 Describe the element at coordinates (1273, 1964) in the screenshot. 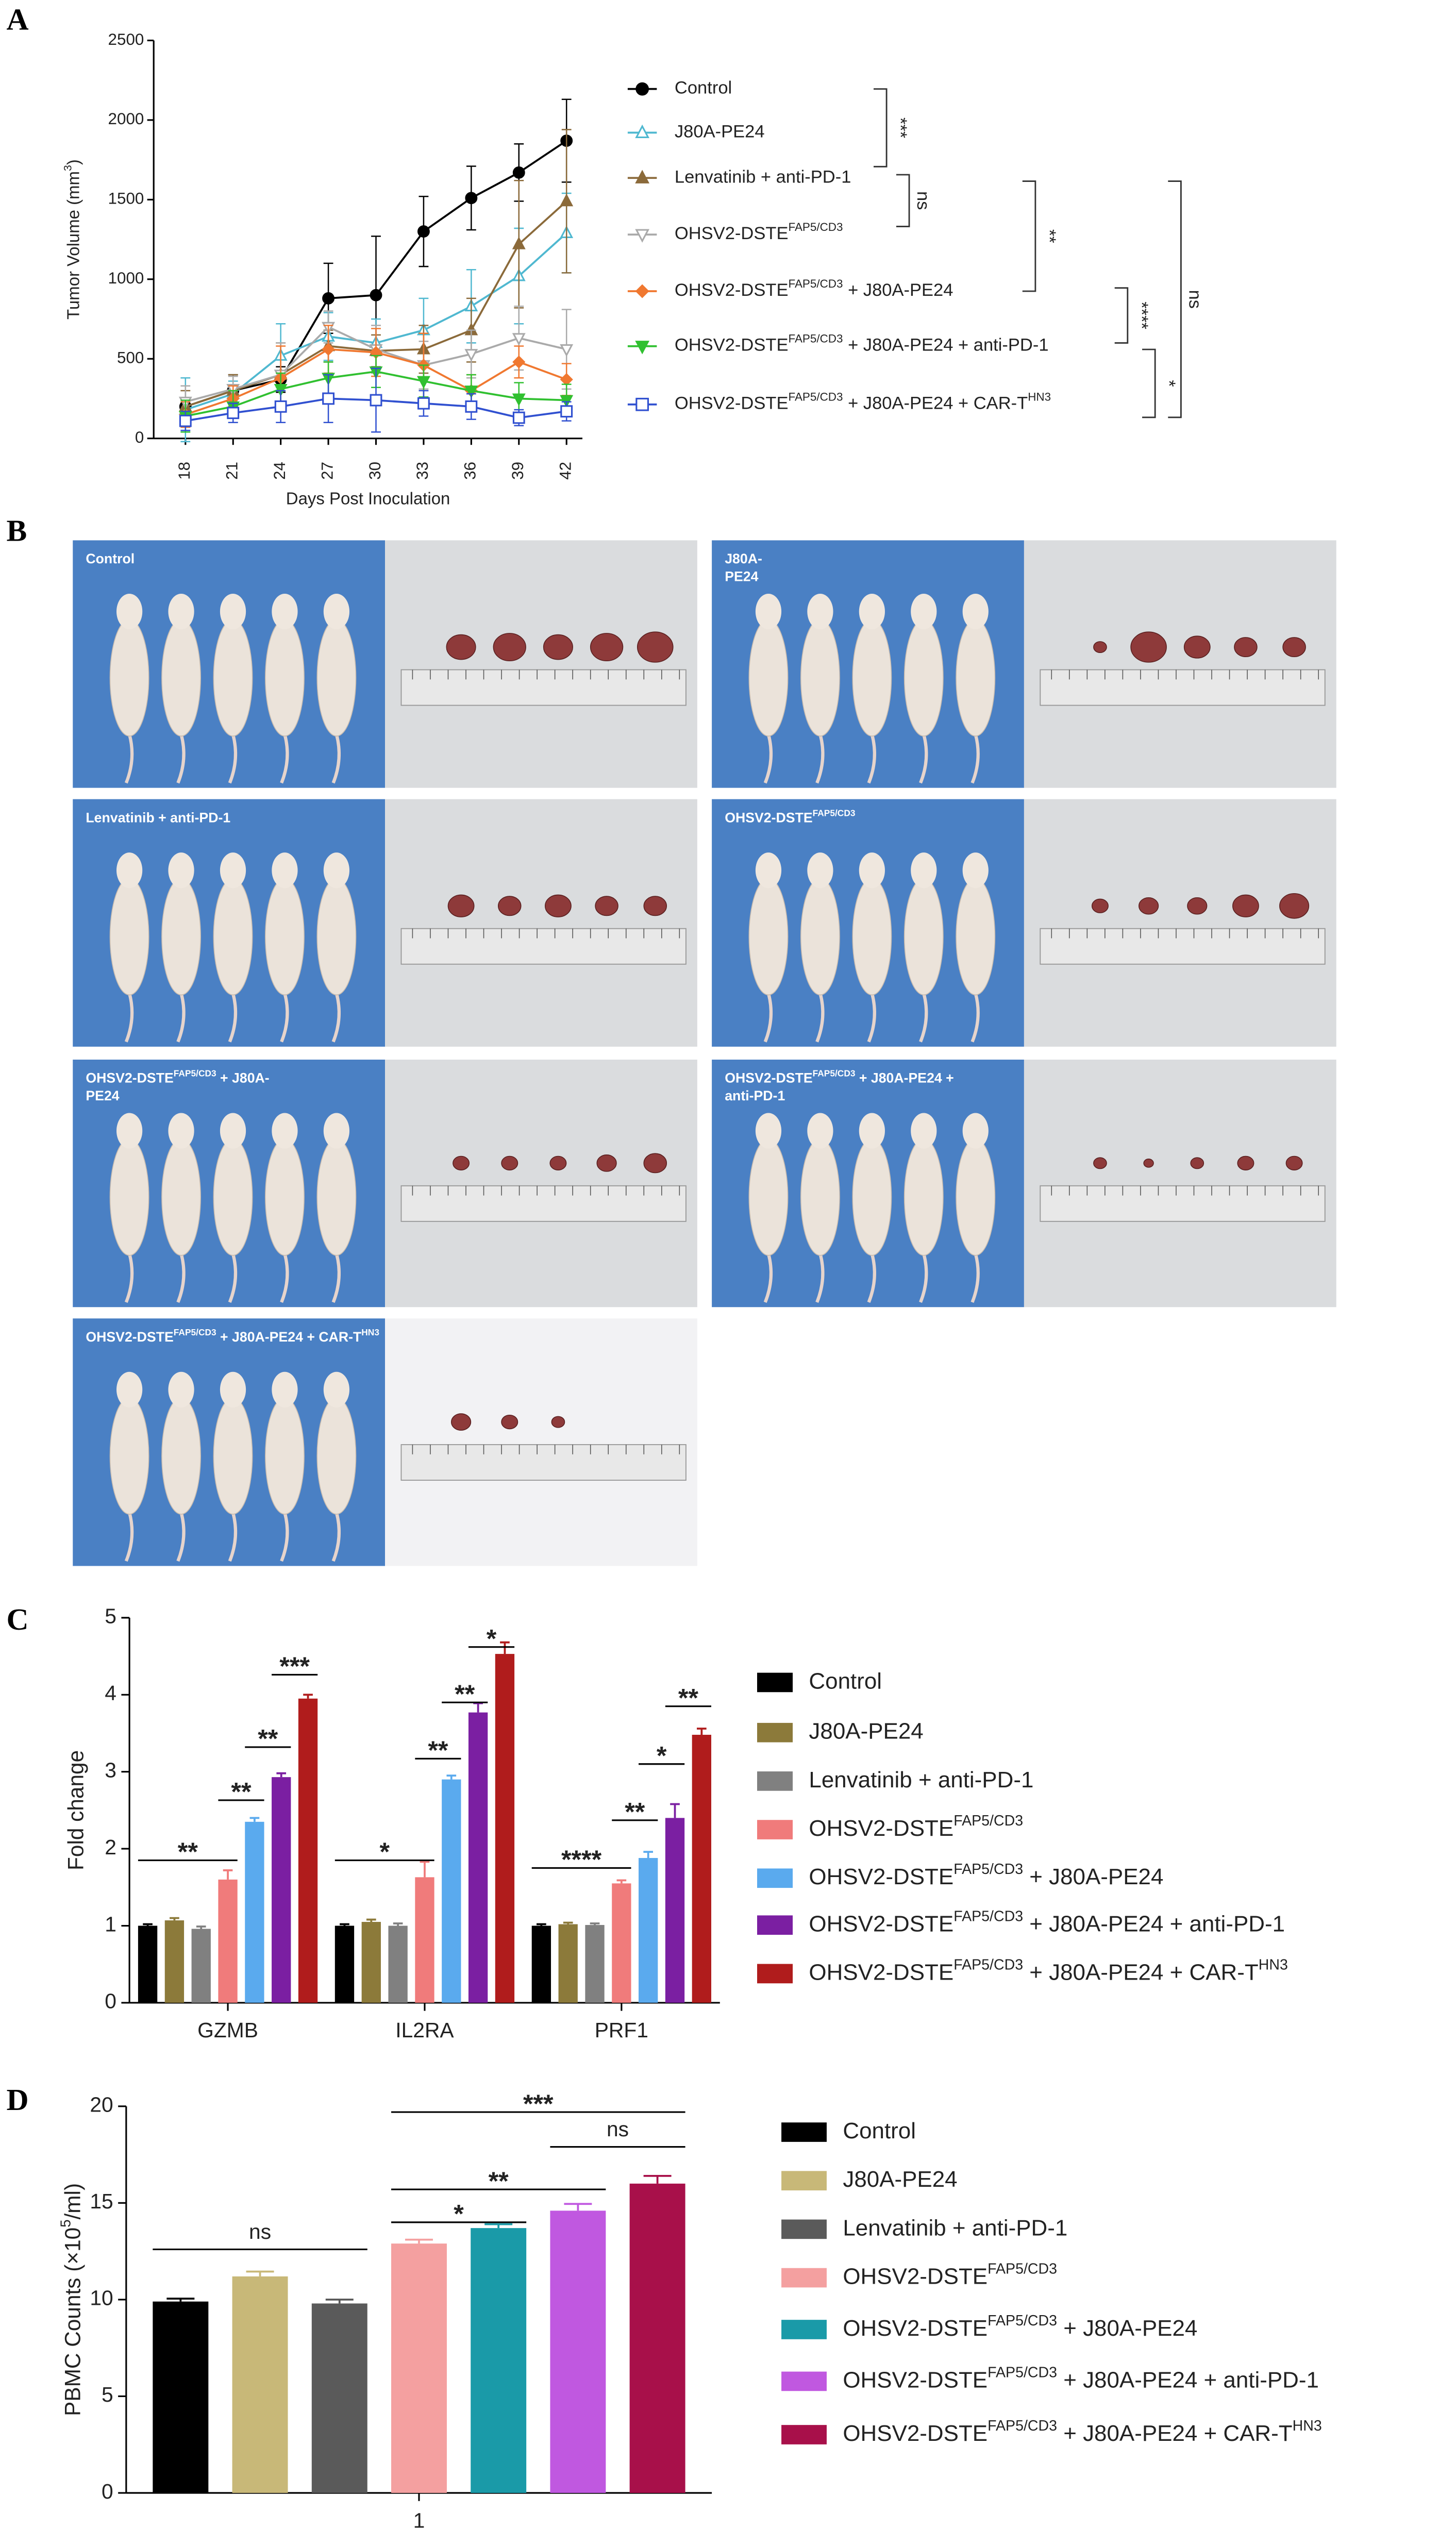

I see `superscript: HN3` at that location.